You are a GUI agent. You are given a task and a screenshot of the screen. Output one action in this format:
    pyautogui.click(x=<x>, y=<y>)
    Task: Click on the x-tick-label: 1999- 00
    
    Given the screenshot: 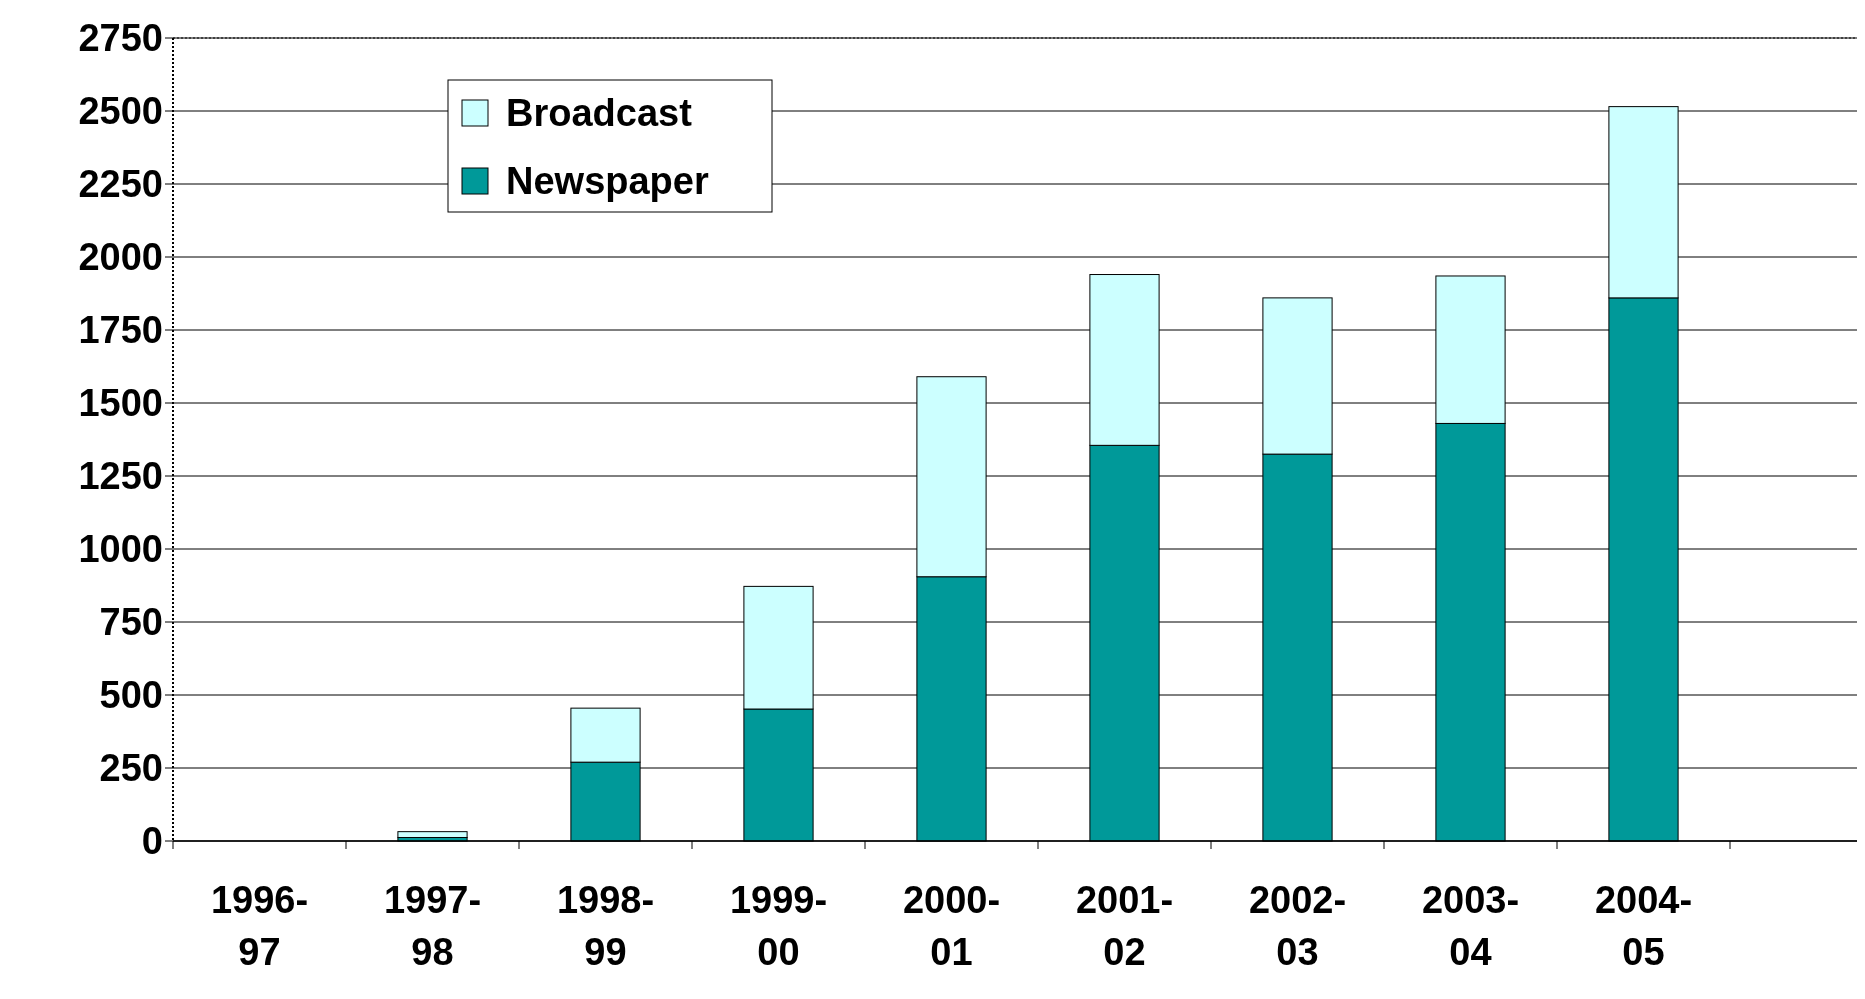 What is the action you would take?
    pyautogui.click(x=778, y=926)
    